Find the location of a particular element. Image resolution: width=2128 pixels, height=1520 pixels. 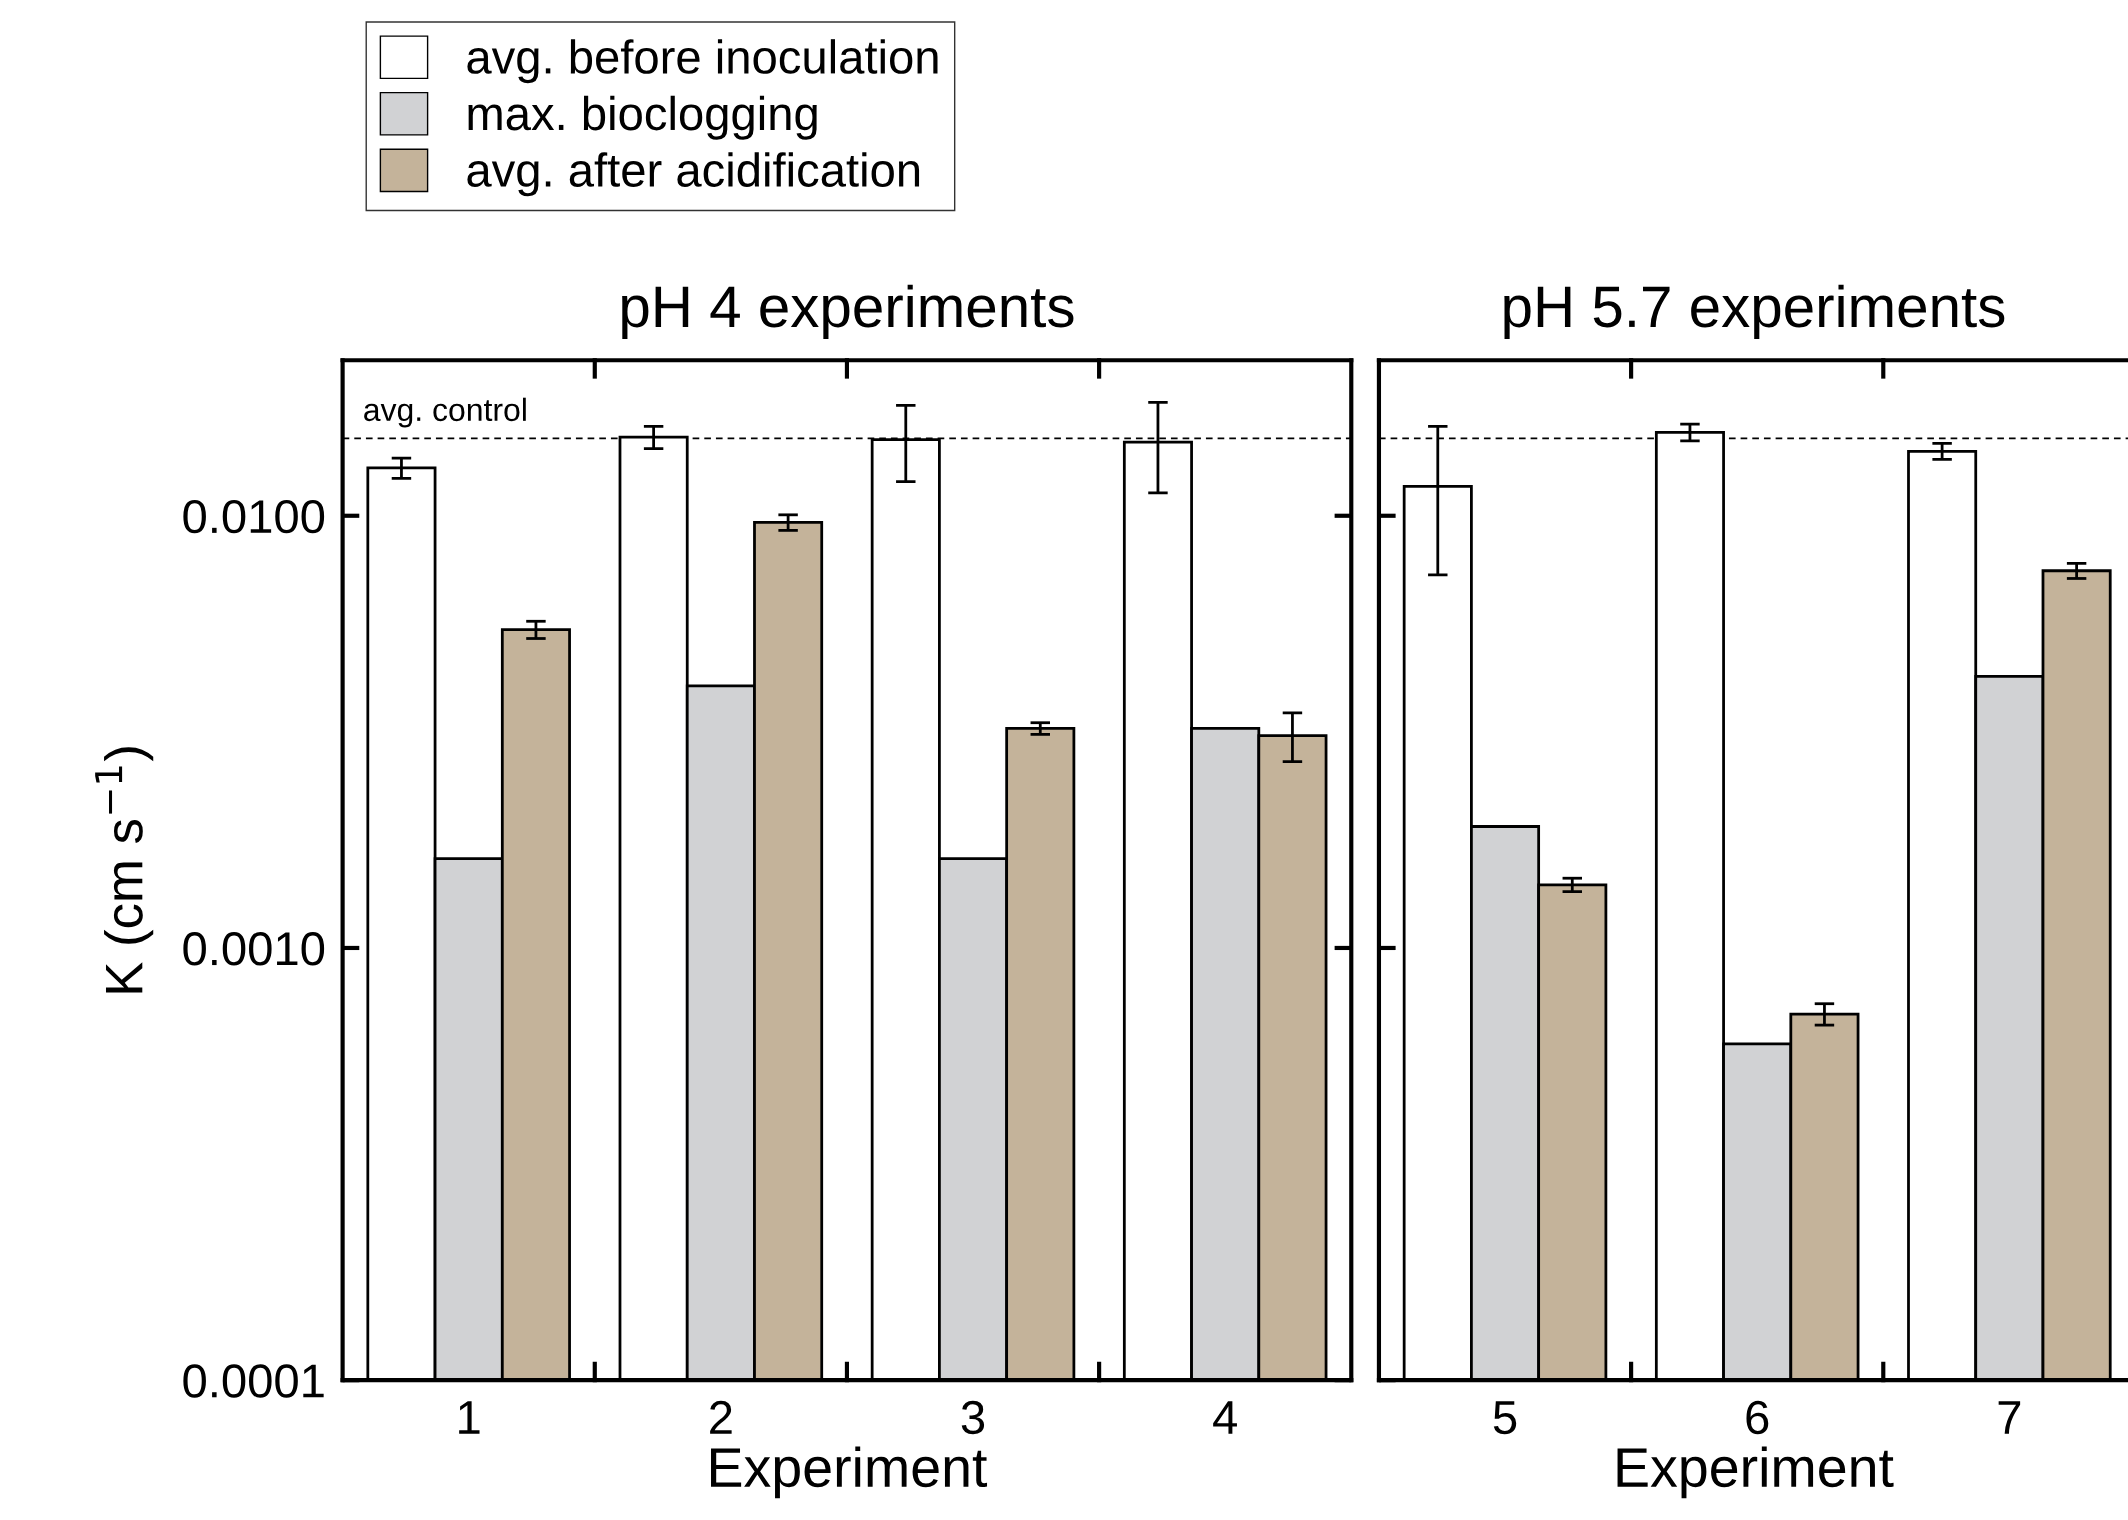

y-axis-title: K (cm s$^{−1}$) is located at coordinates (124, 870).